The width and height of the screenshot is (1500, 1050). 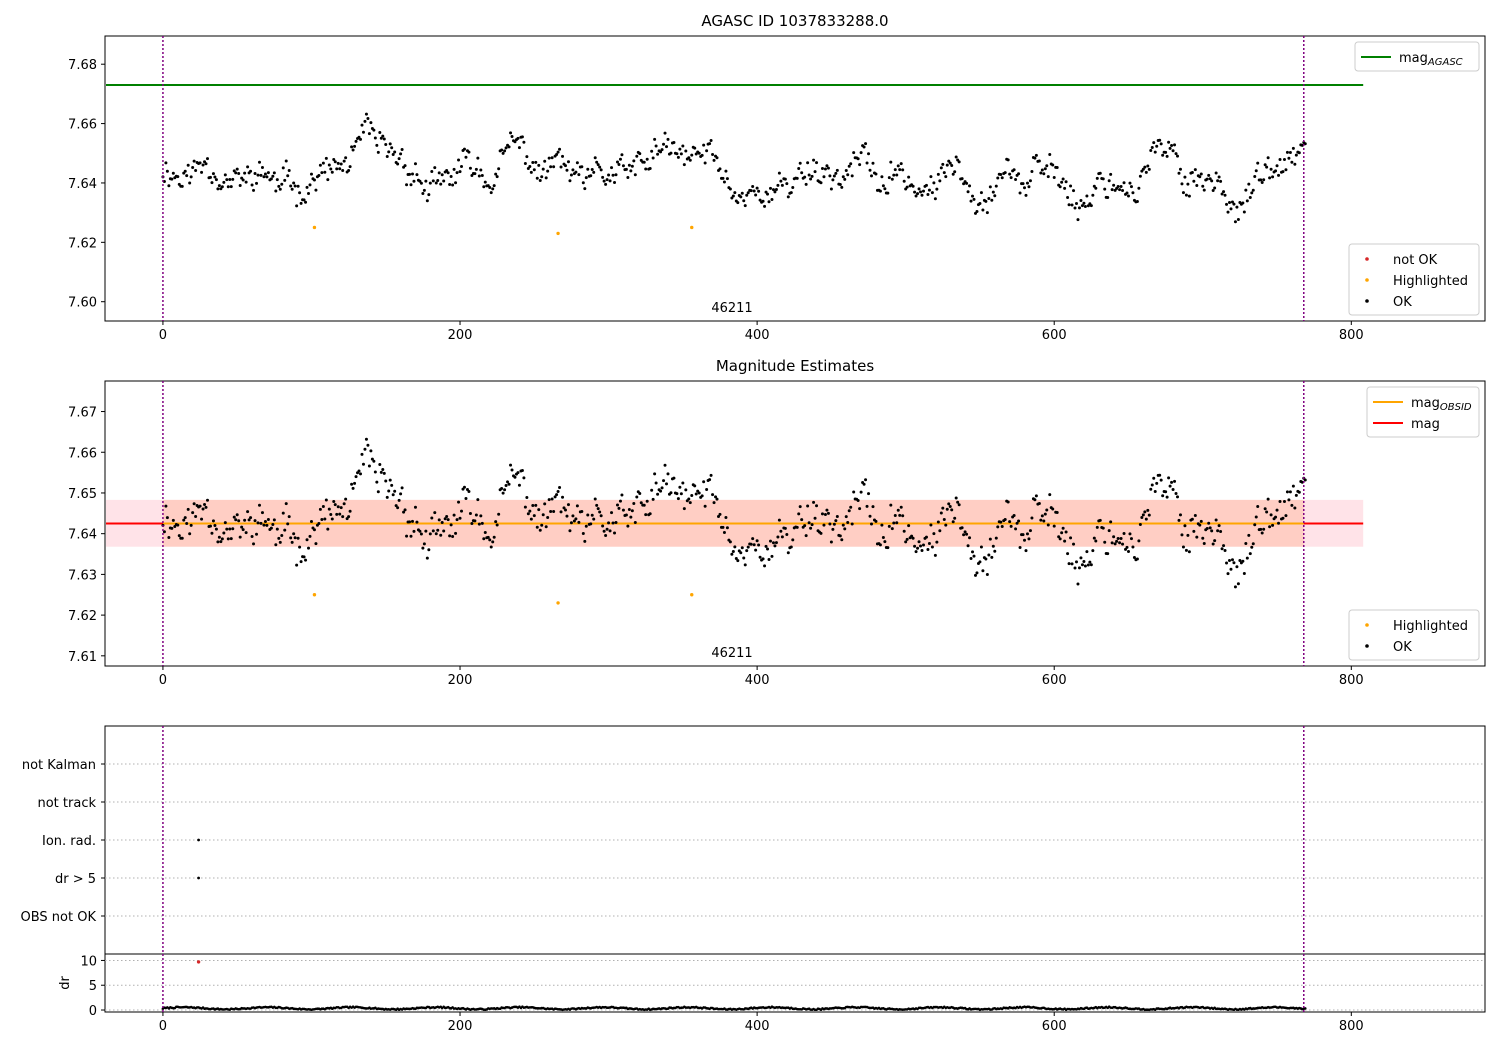 What do you see at coordinates (69, 841) in the screenshot?
I see `category-label: Ion. rad.` at bounding box center [69, 841].